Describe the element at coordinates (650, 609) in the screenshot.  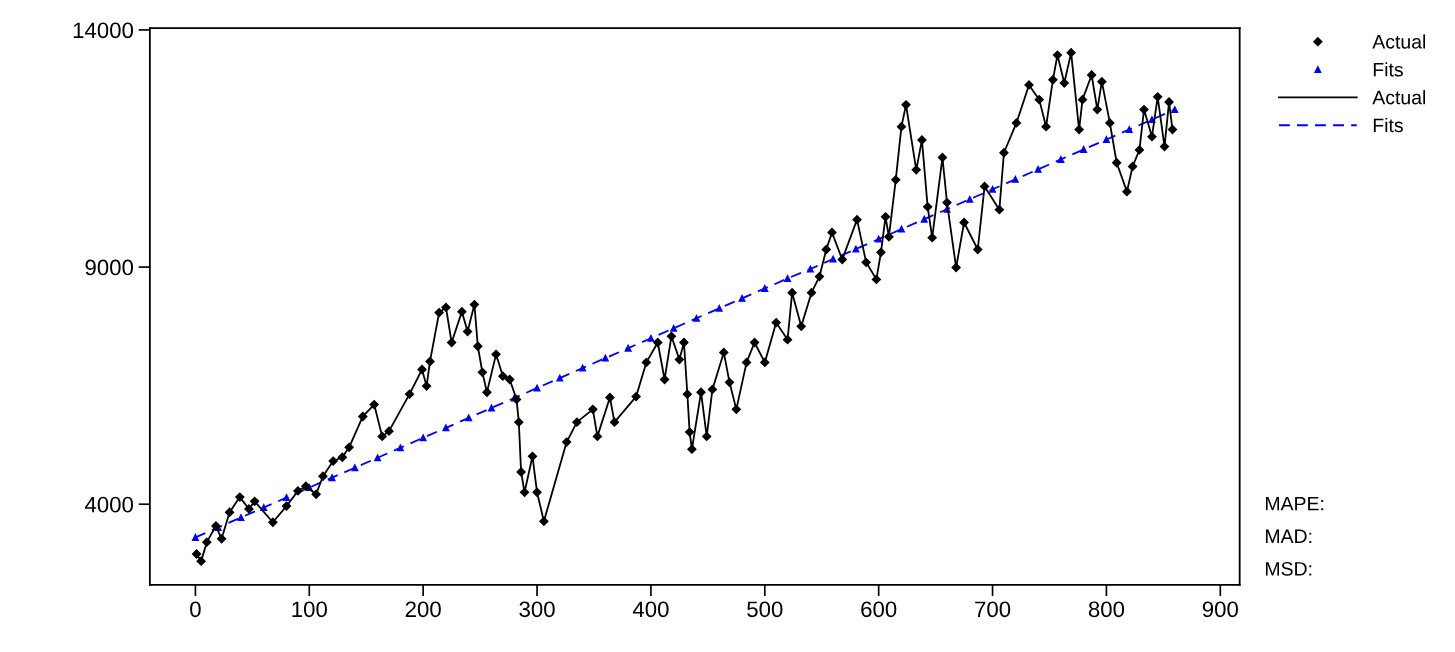
I see `x-tick-label: 400` at that location.